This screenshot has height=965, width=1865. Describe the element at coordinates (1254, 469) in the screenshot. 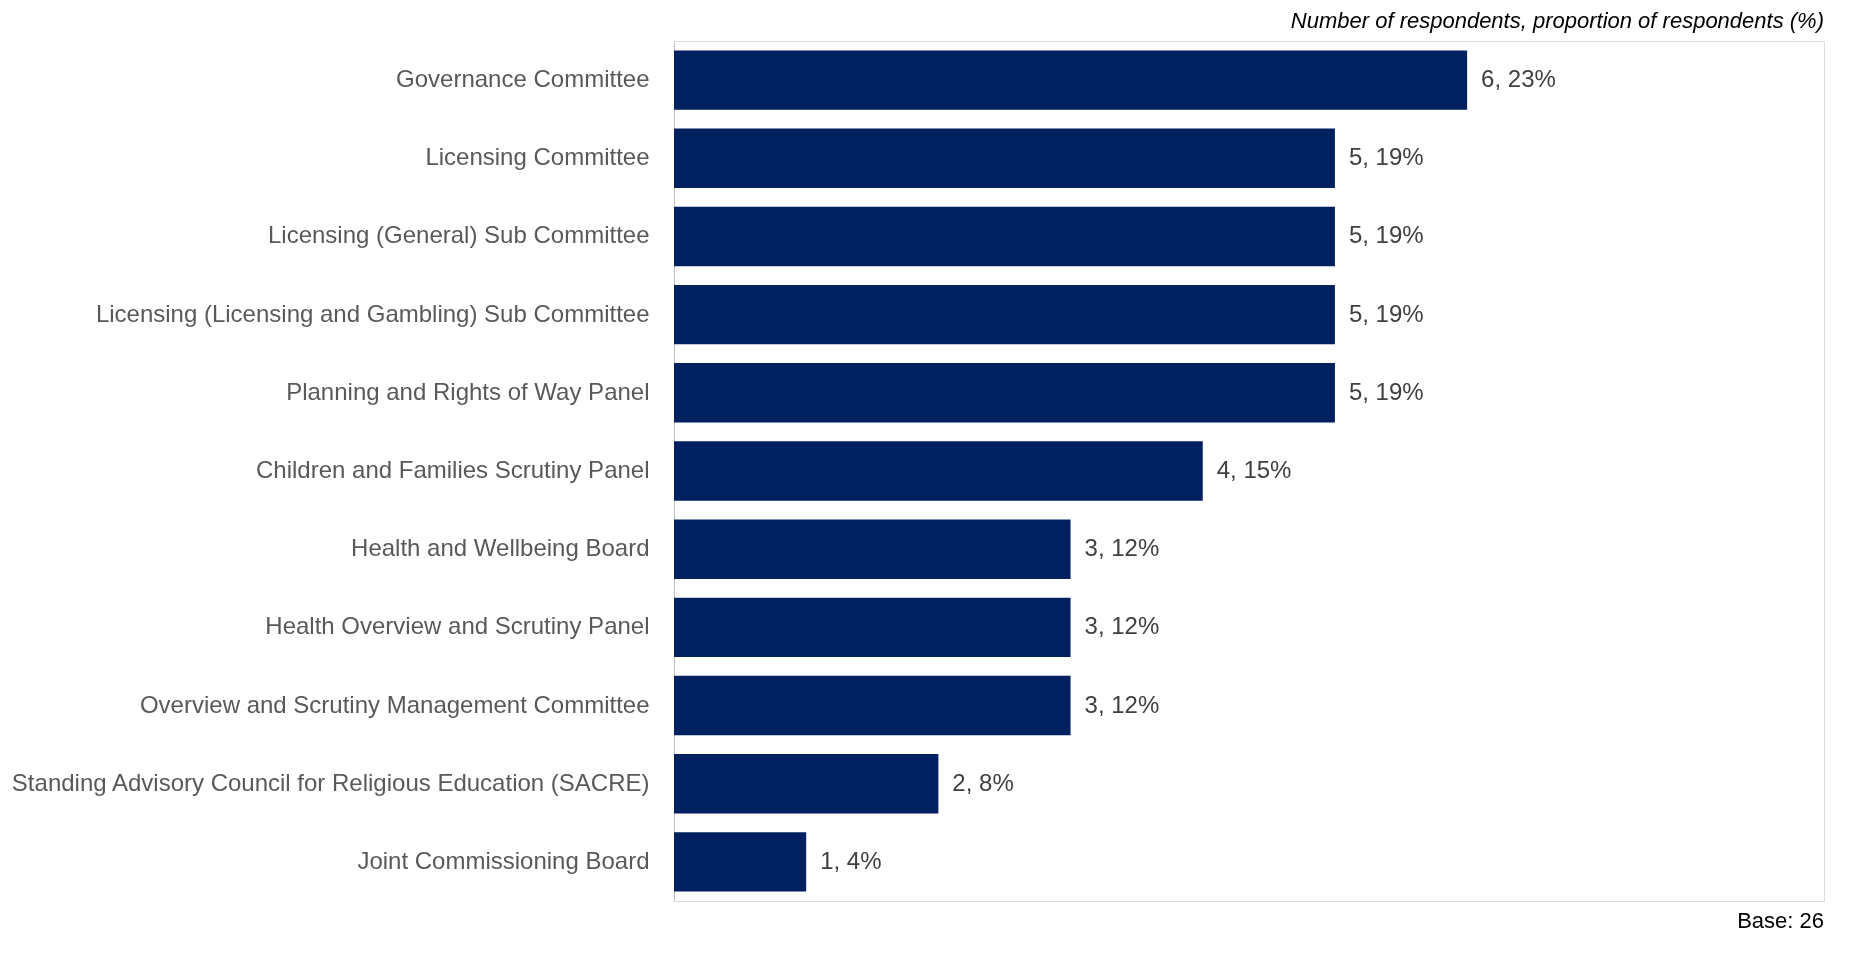

I see `data-label: 4, 15%` at that location.